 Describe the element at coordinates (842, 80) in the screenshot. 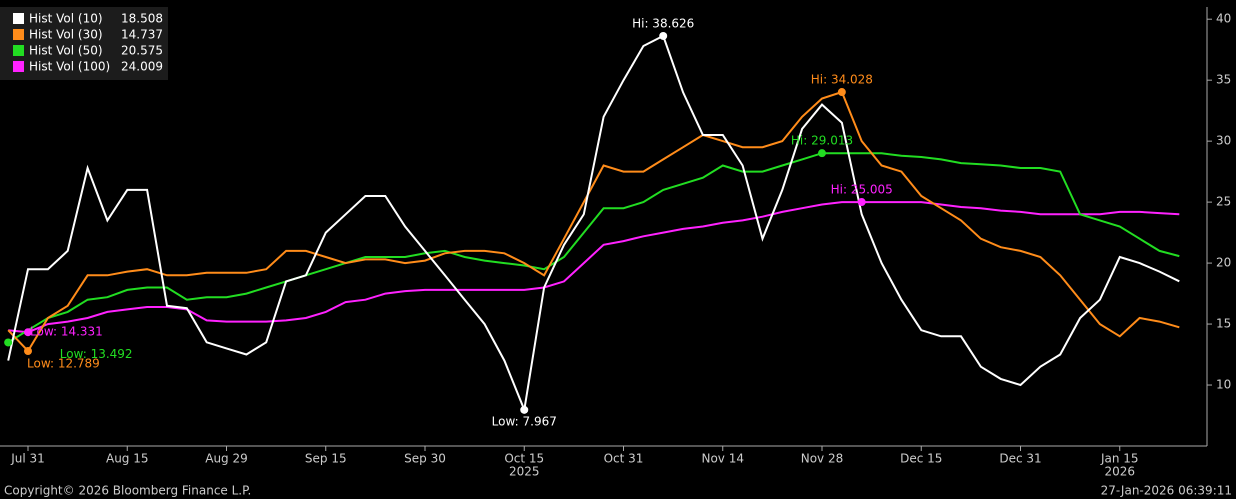

I see `extreme-label: Hi: 34.028` at that location.